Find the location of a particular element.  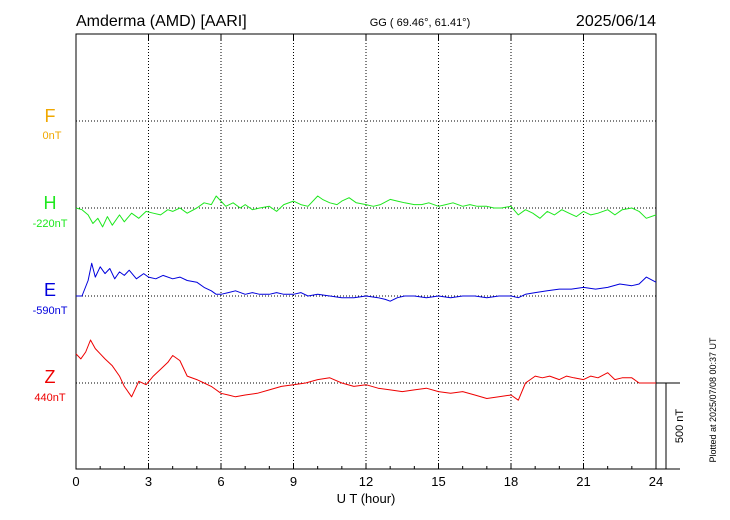

series-offset-z: 440nT is located at coordinates (49, 398).